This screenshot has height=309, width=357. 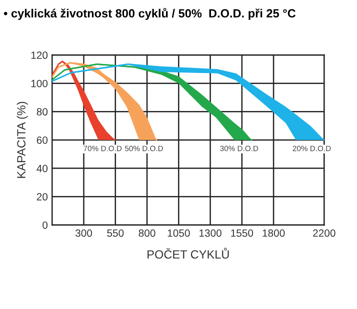 What do you see at coordinates (42, 197) in the screenshot?
I see `y-tick-label: 20` at bounding box center [42, 197].